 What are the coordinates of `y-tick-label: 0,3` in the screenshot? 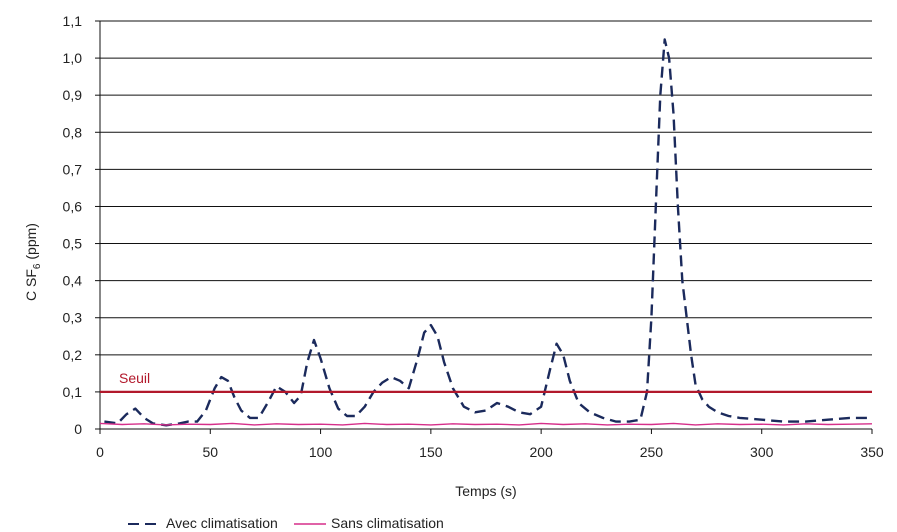 It's located at (73, 318).